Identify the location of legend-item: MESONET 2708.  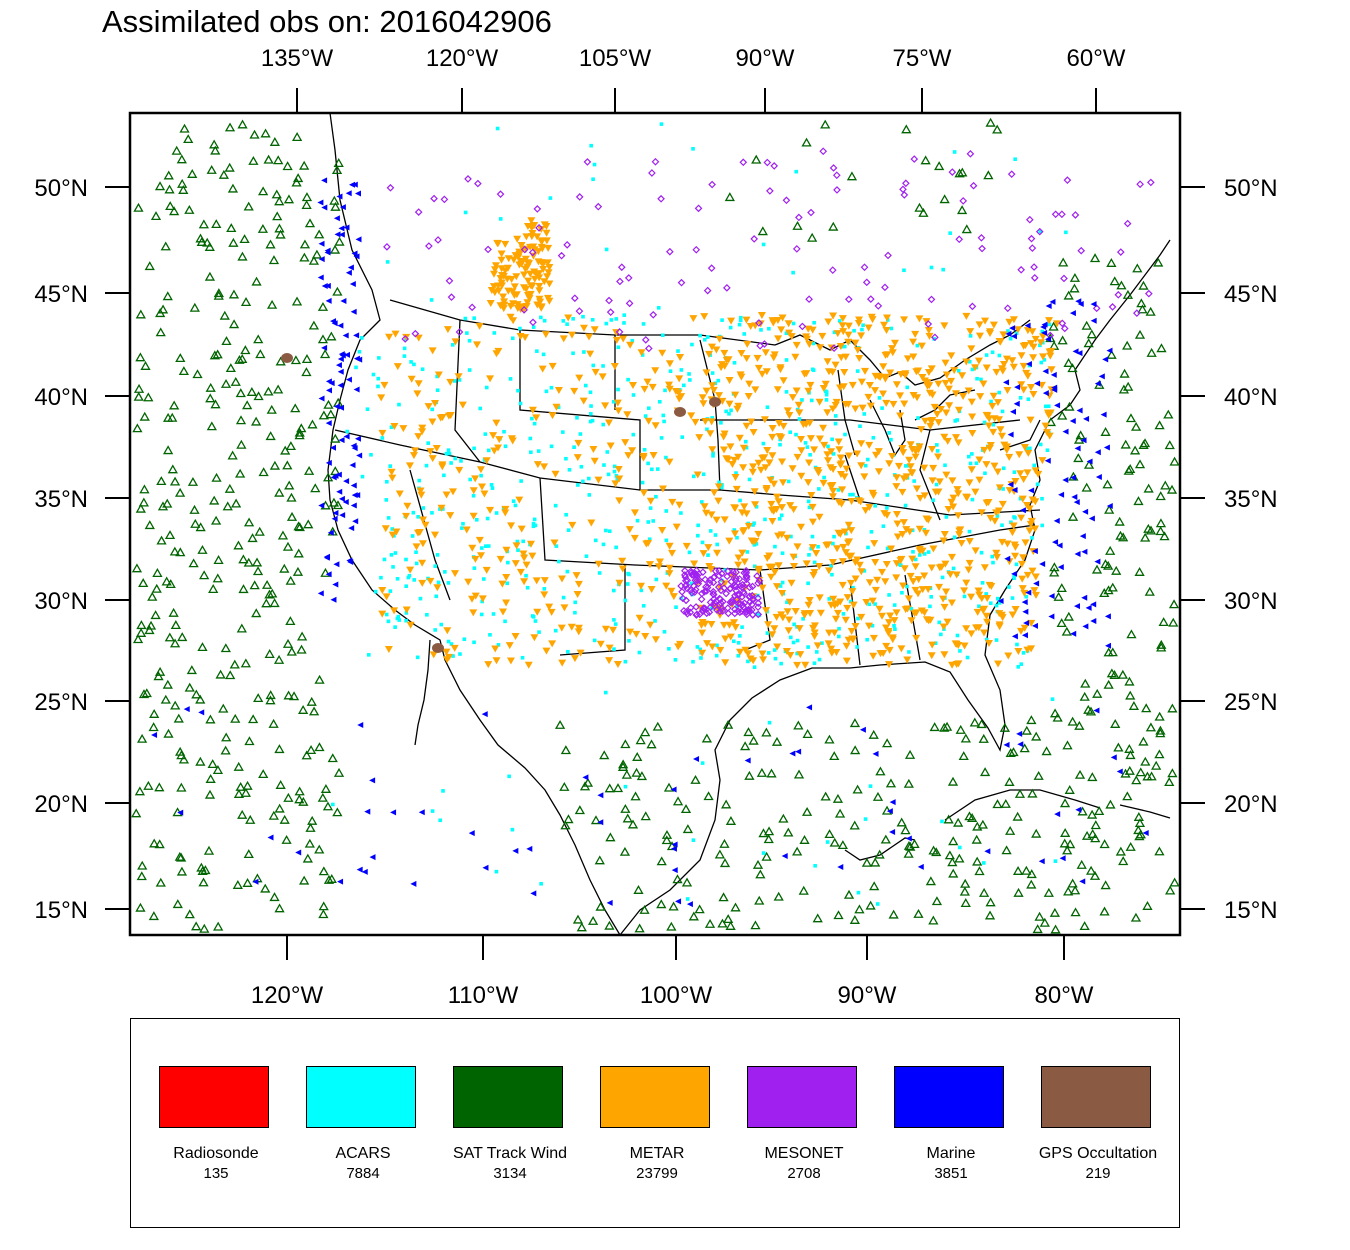
(794, 1123).